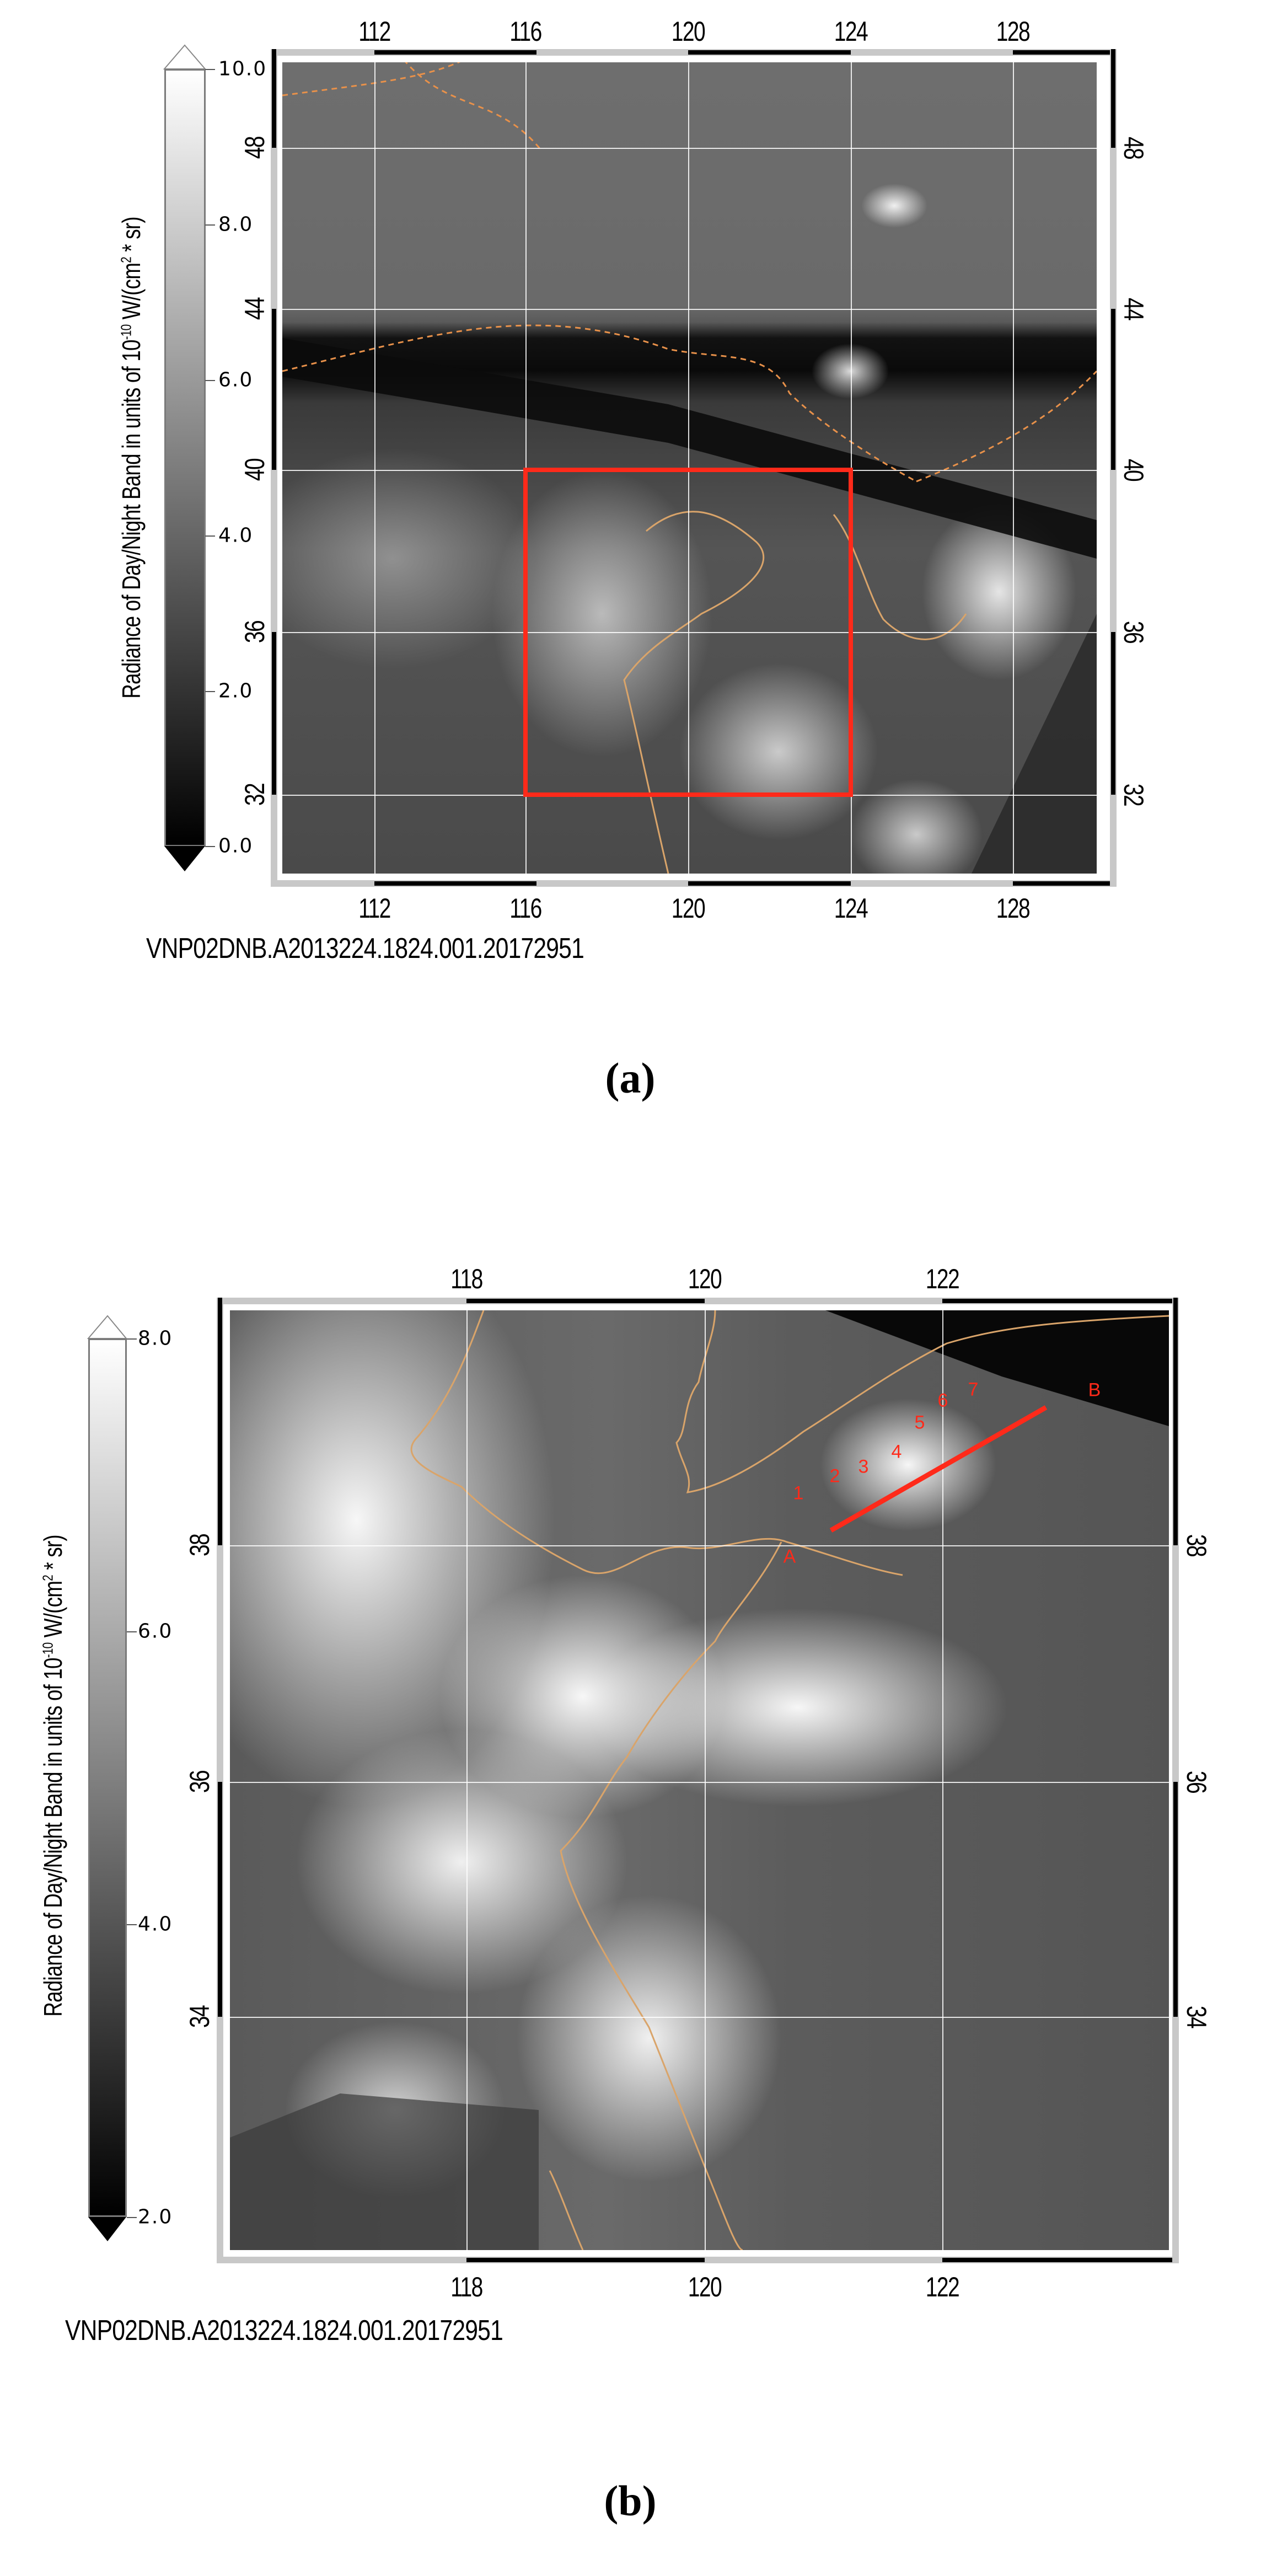 The height and width of the screenshot is (2576, 1261). I want to click on transect-point-label: 7, so click(973, 1389).